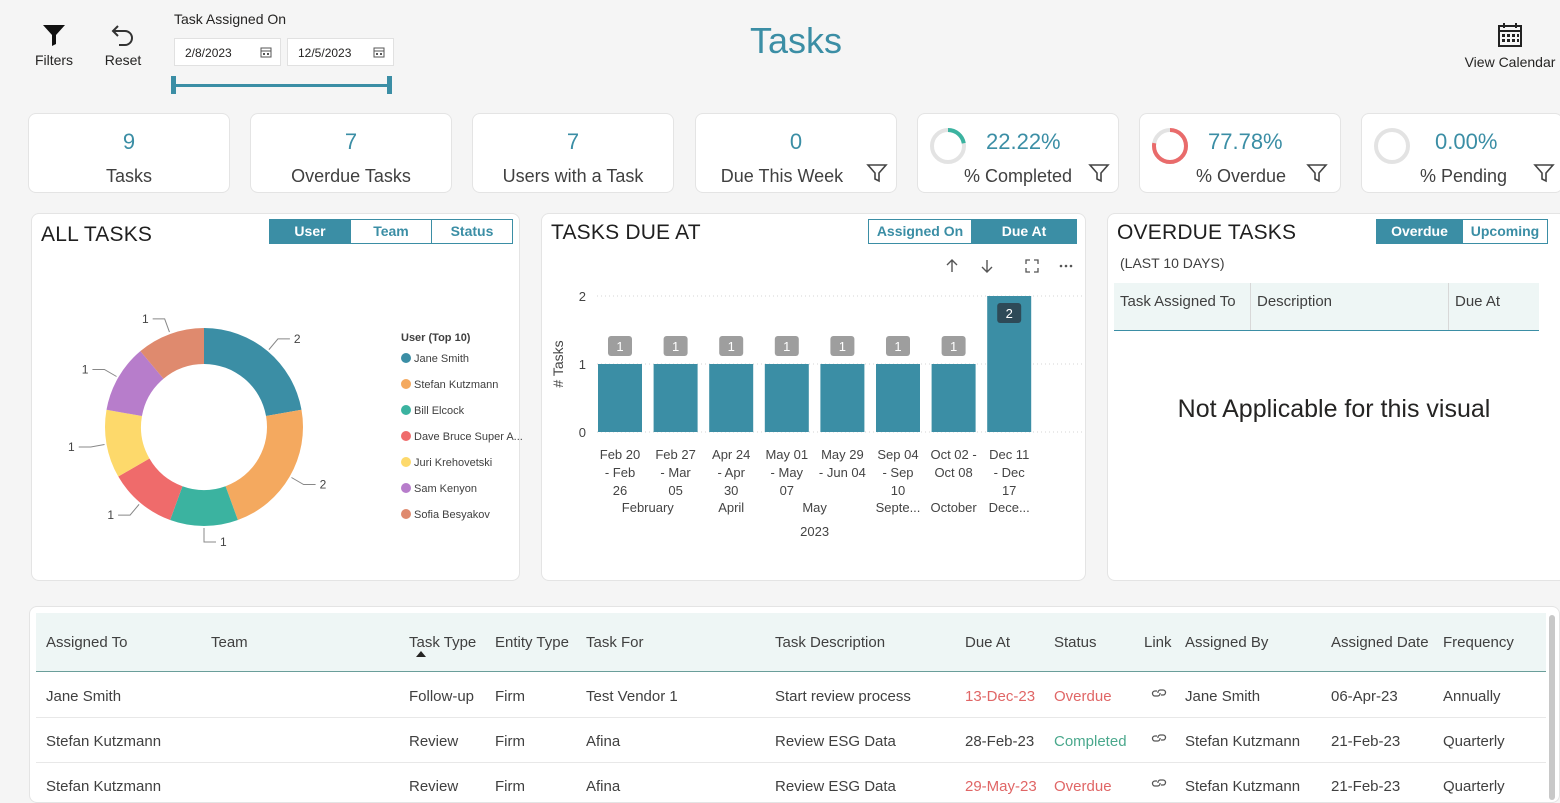 Image resolution: width=1560 pixels, height=803 pixels. Describe the element at coordinates (340, 52) in the screenshot. I see `end-date-input: 12/5/2023` at that location.